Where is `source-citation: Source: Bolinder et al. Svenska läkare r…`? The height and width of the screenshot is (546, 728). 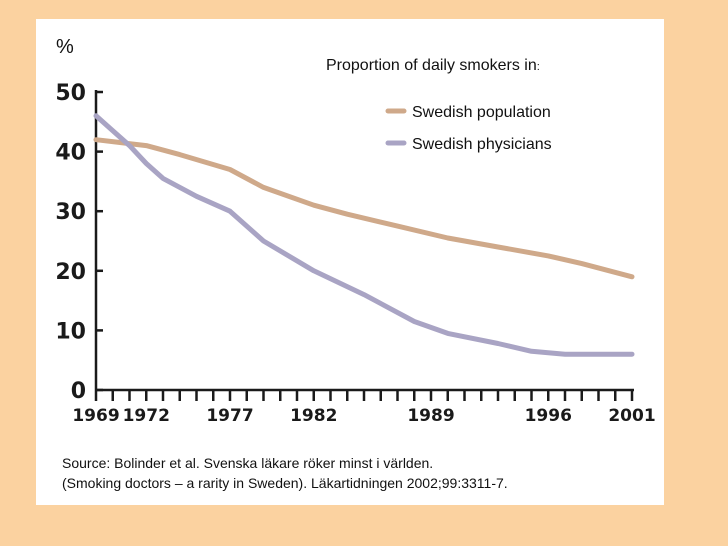
source-citation: Source: Bolinder et al. Svenska läkare r… is located at coordinates (285, 473).